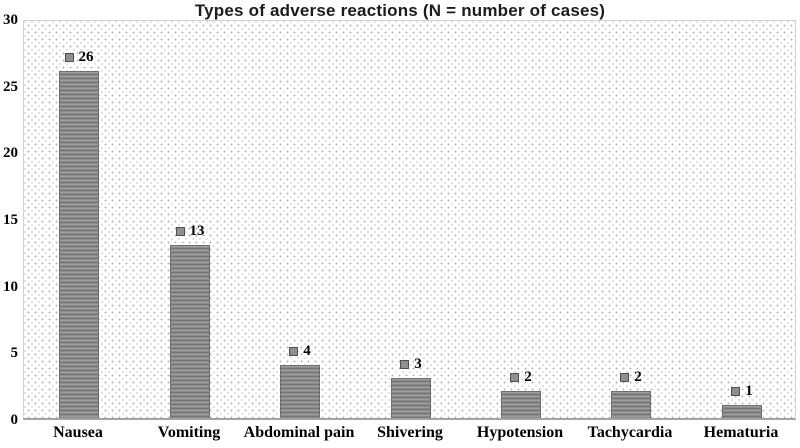 The height and width of the screenshot is (448, 800). I want to click on data-label-value: 3, so click(418, 364).